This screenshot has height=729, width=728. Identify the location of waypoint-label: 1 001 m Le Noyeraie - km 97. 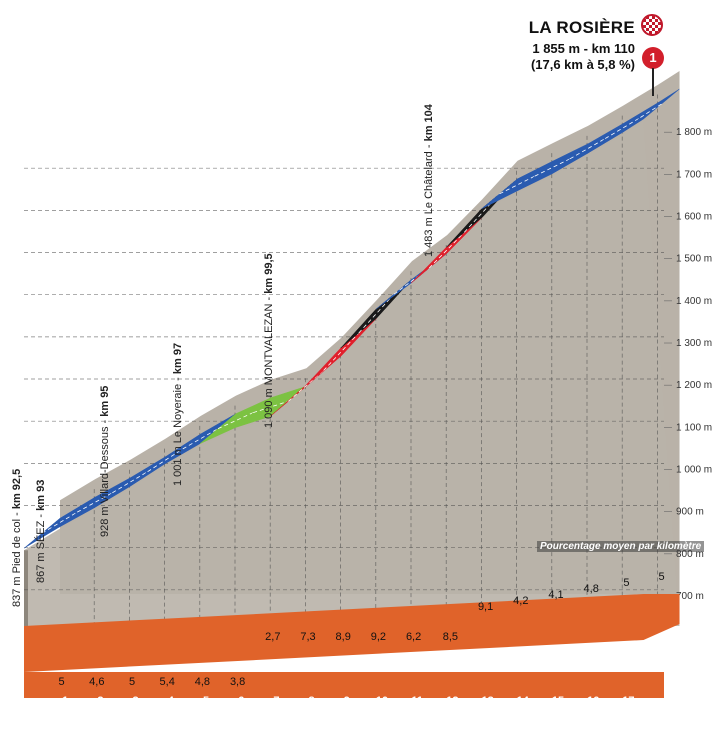
(178, 414).